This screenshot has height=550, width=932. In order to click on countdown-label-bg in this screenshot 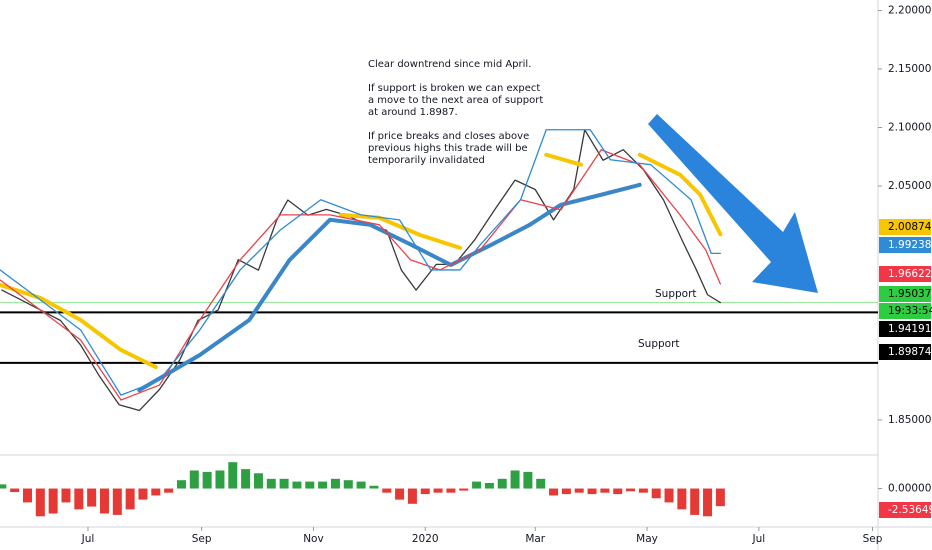, I will do `click(905, 311)`.